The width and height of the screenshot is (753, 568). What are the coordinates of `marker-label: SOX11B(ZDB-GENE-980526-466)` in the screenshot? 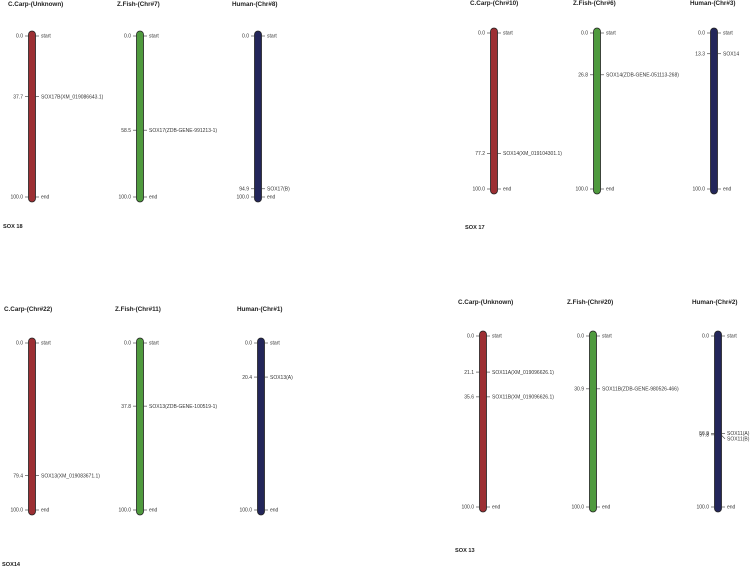 It's located at (640, 390).